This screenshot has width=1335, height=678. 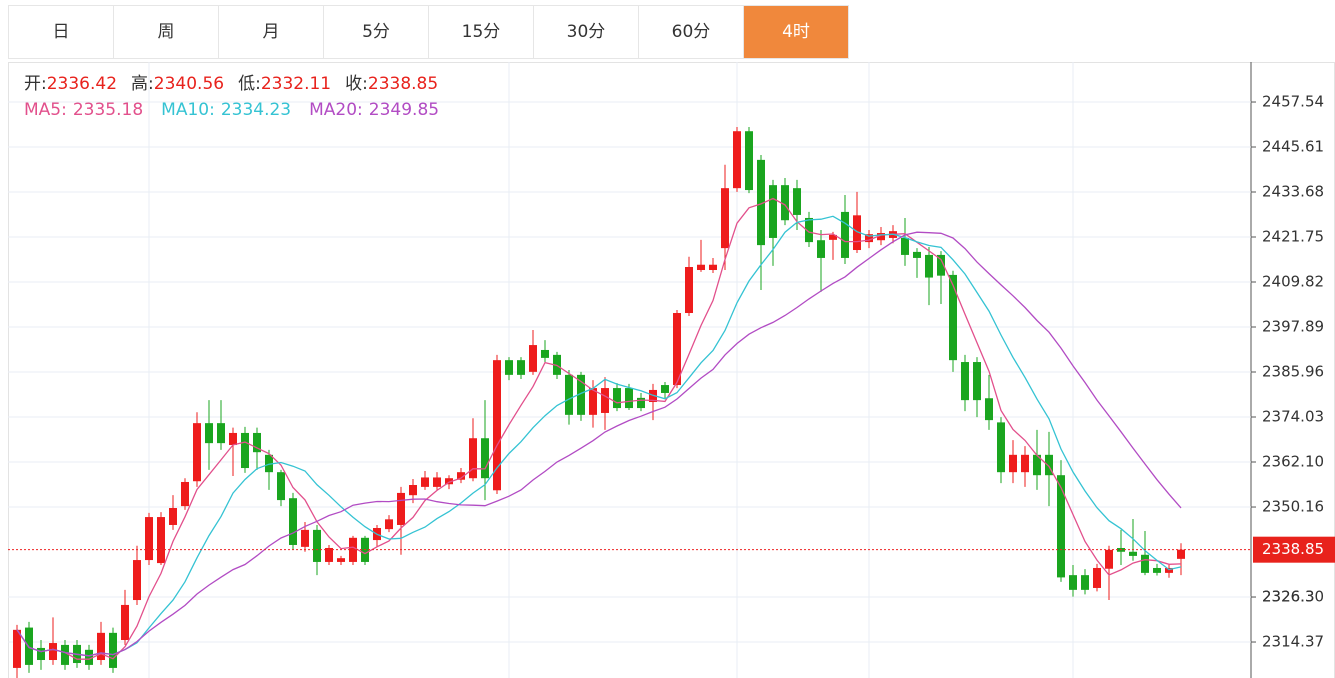 What do you see at coordinates (1293, 416) in the screenshot?
I see `y-tick-label: 2374.03` at bounding box center [1293, 416].